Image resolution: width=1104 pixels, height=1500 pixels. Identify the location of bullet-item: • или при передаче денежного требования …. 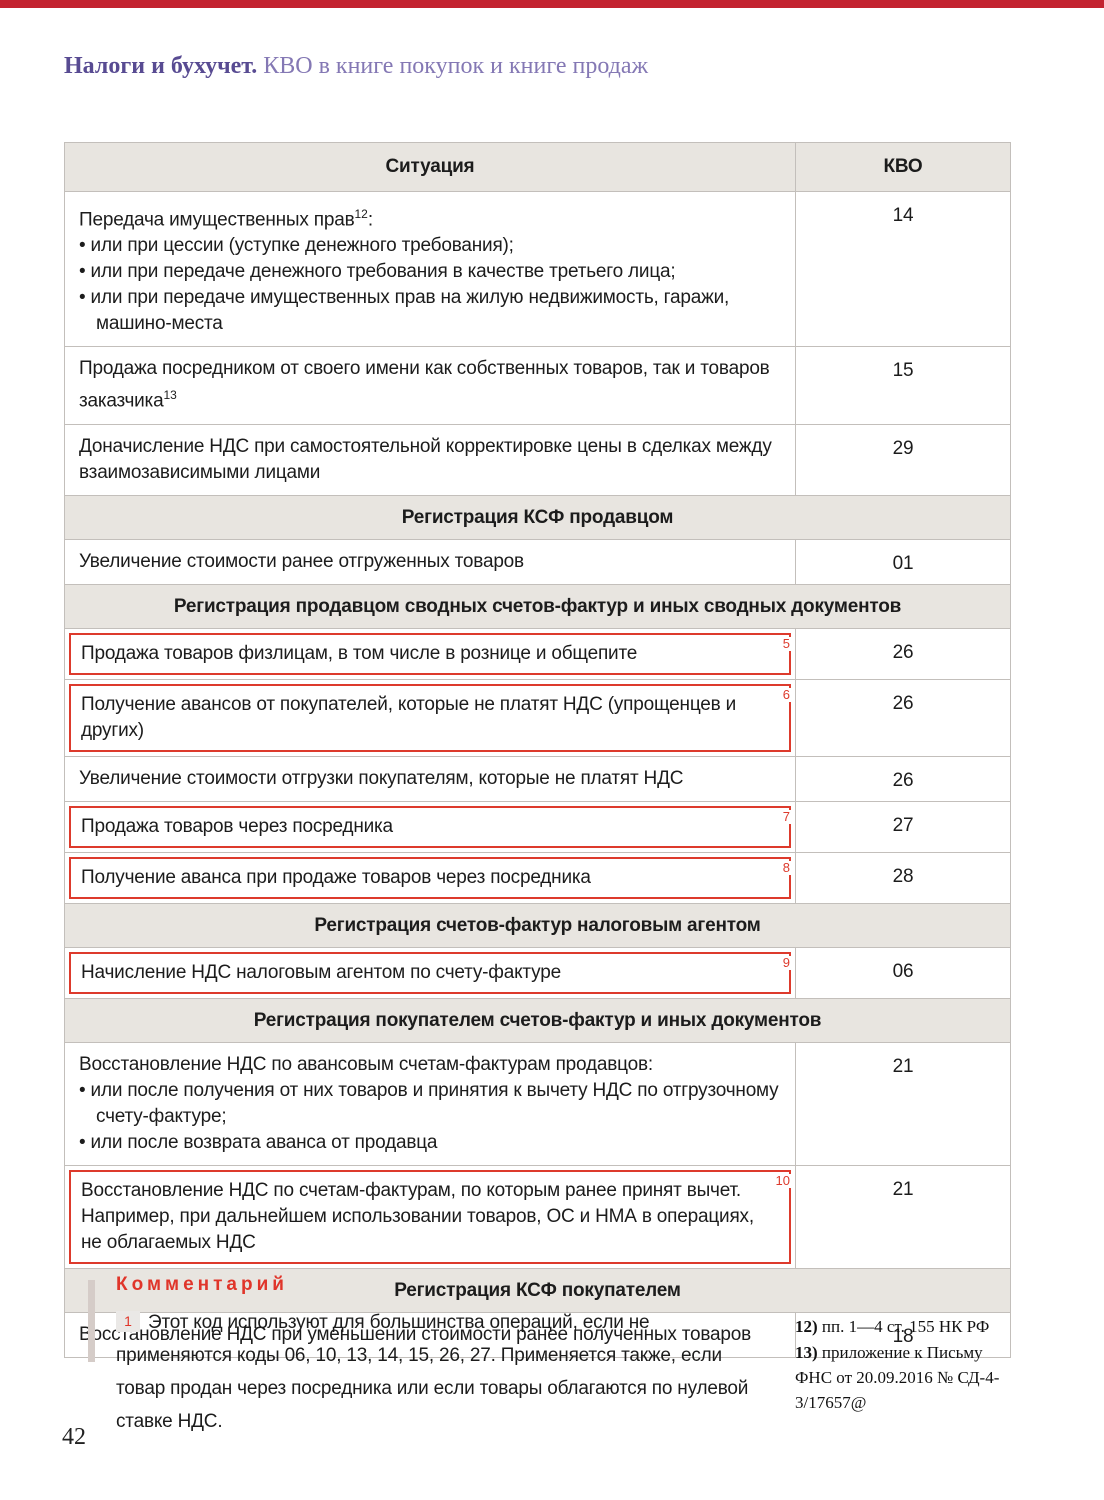
(377, 272).